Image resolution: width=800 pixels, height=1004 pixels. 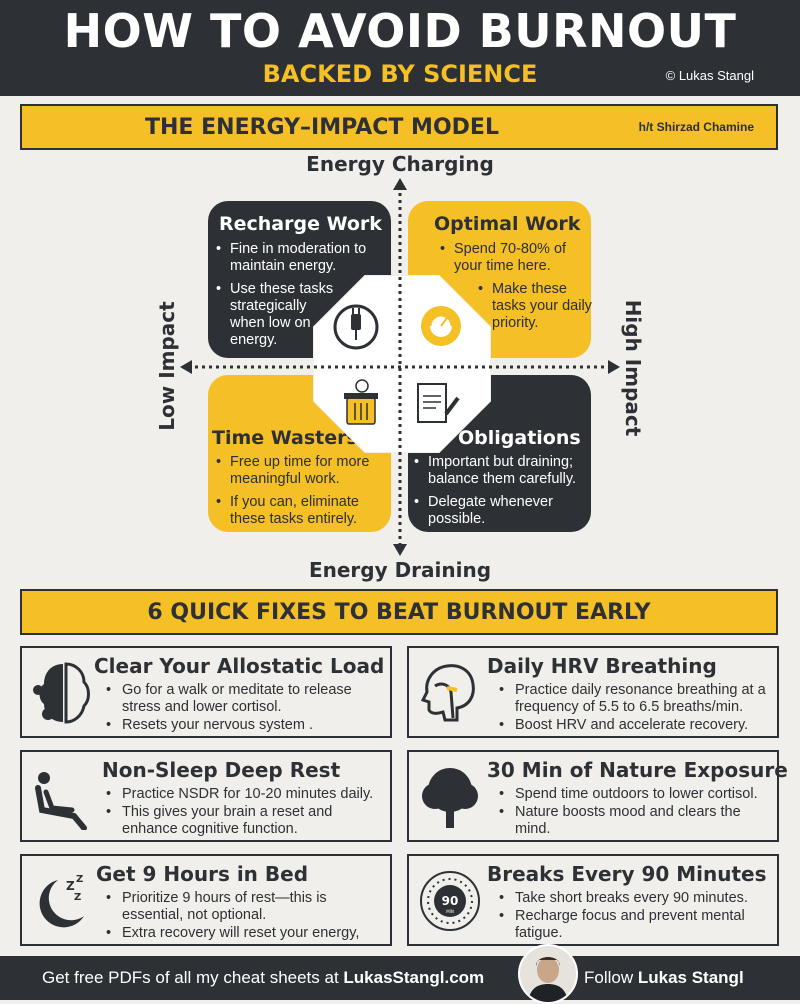 I want to click on quadrant-bullet: Spend 70-80% of your time here., so click(x=513, y=258).